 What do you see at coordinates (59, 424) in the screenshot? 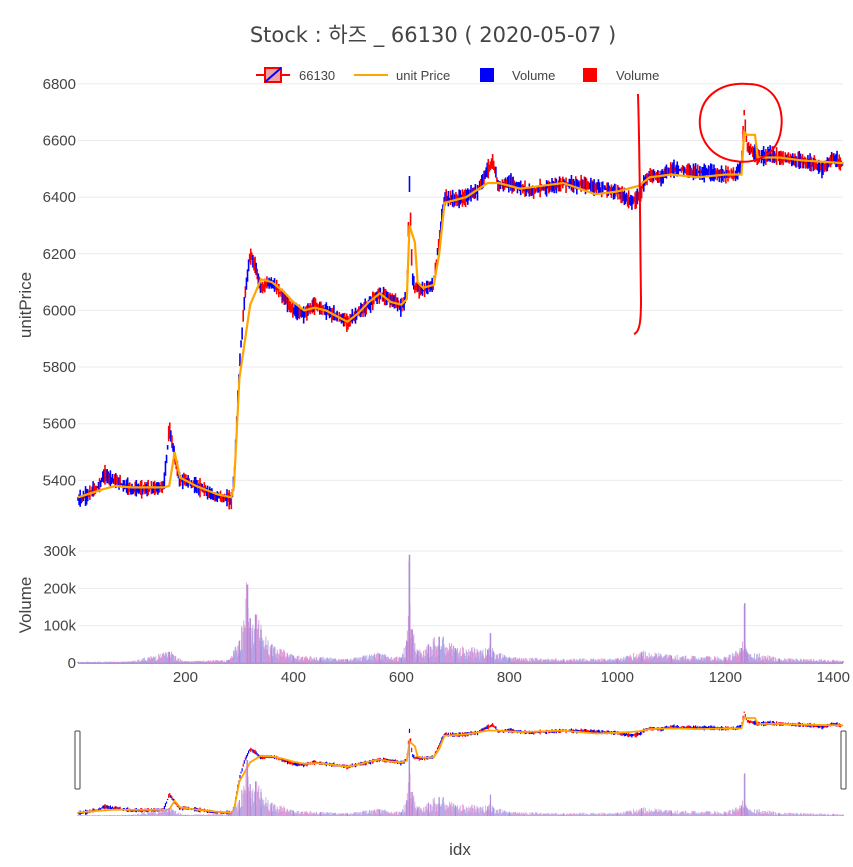
I see `price-tick-label: 5600` at bounding box center [59, 424].